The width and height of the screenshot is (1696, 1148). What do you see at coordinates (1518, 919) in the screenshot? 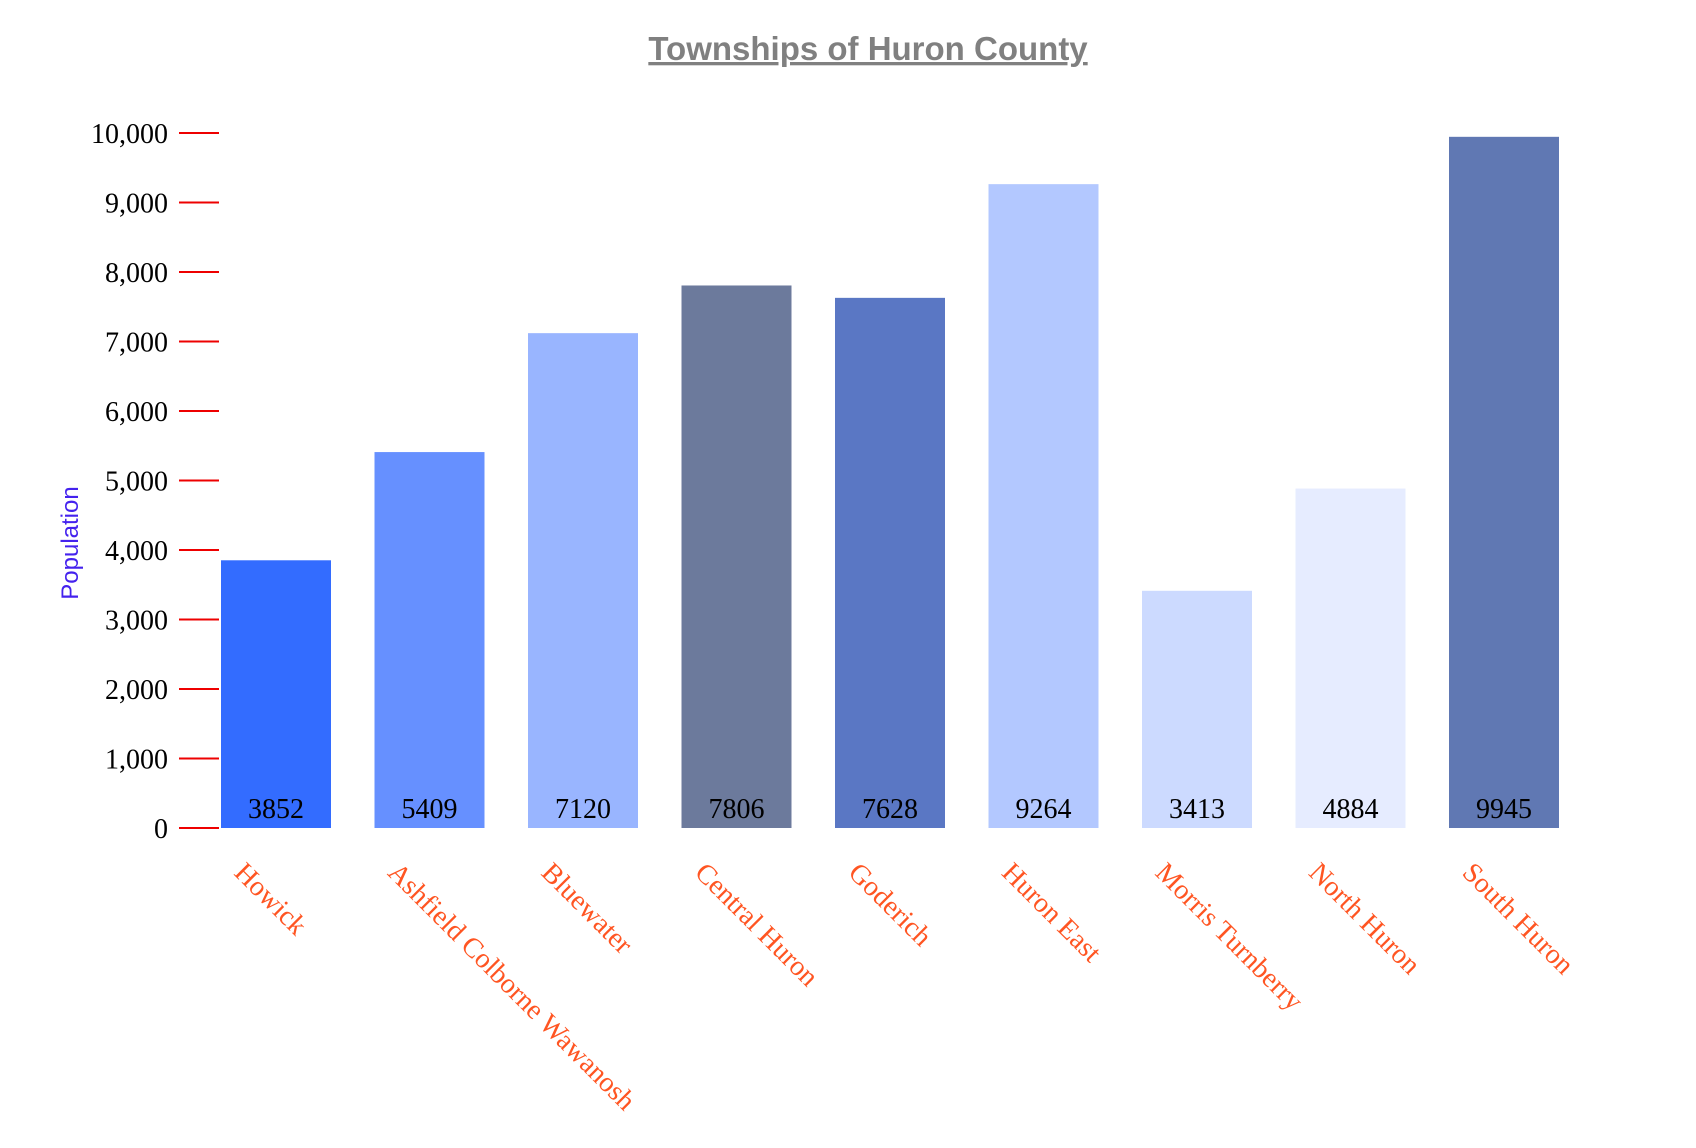
I see `x-category-label: South Huron` at bounding box center [1518, 919].